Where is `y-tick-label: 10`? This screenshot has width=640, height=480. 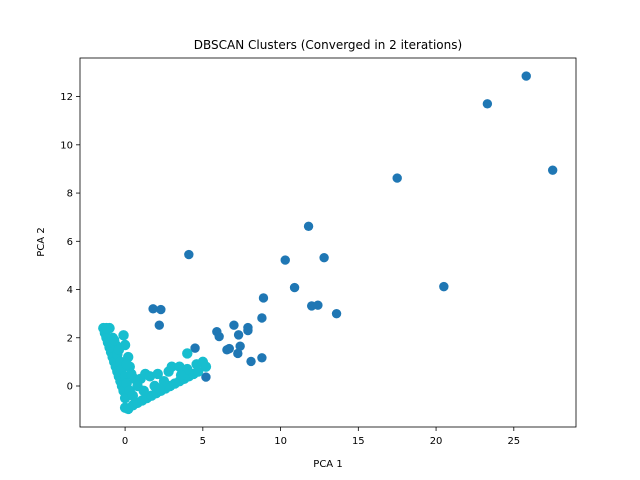
y-tick-label: 10 is located at coordinates (66, 145).